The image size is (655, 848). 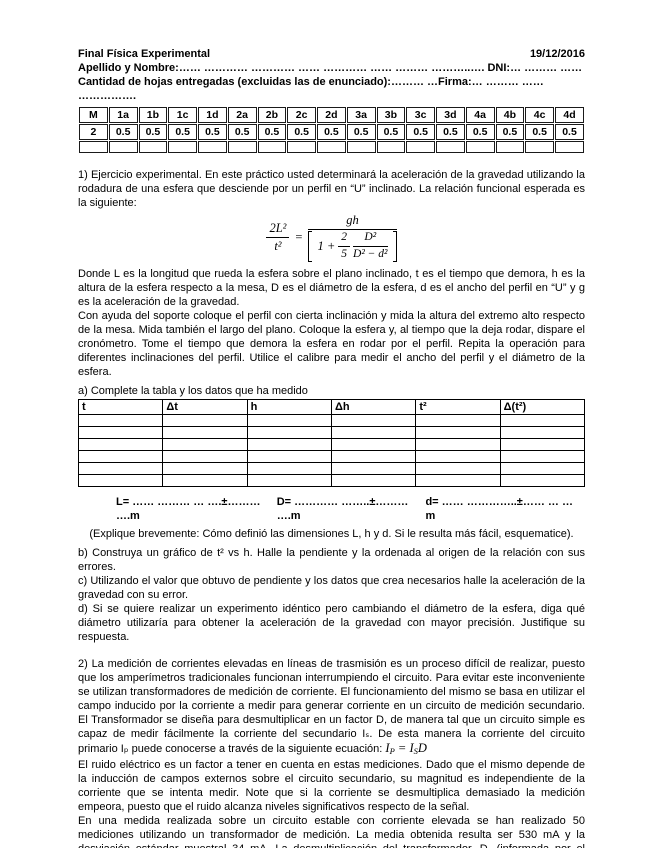 I want to click on exam-date: 19/12/2016, so click(x=557, y=54).